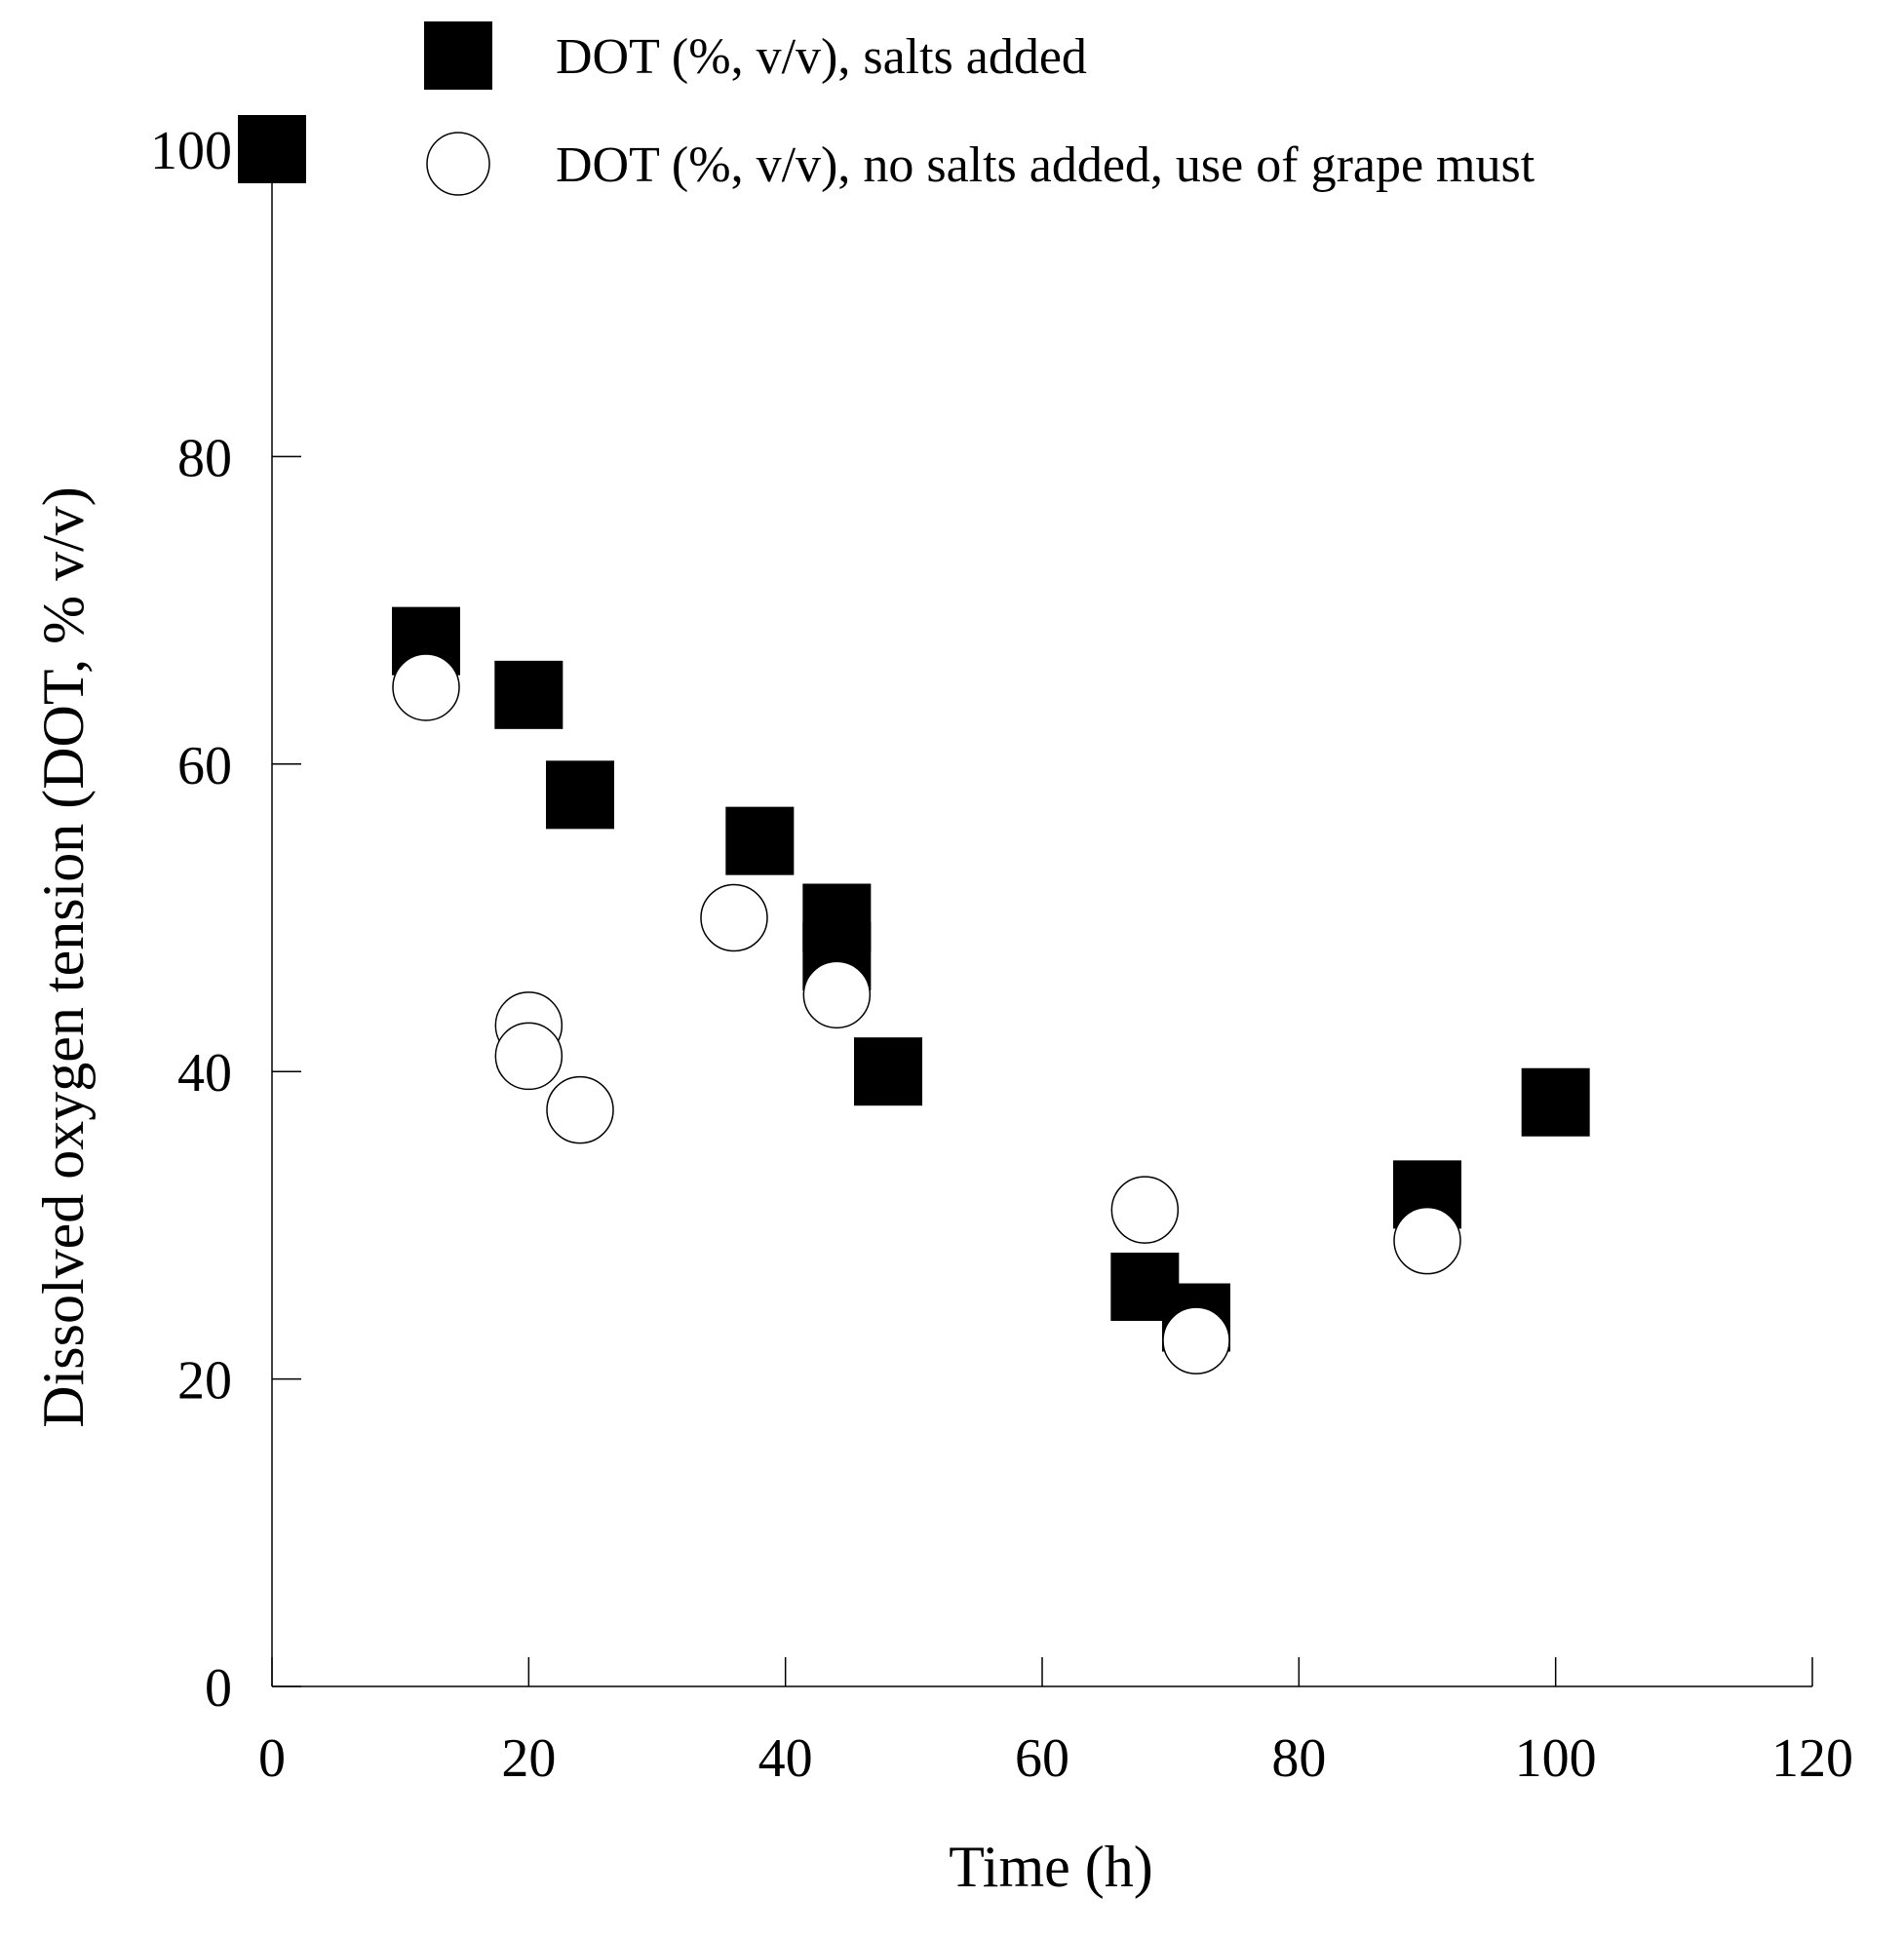  Describe the element at coordinates (1298, 1758) in the screenshot. I see `x-tick-label: 80` at that location.